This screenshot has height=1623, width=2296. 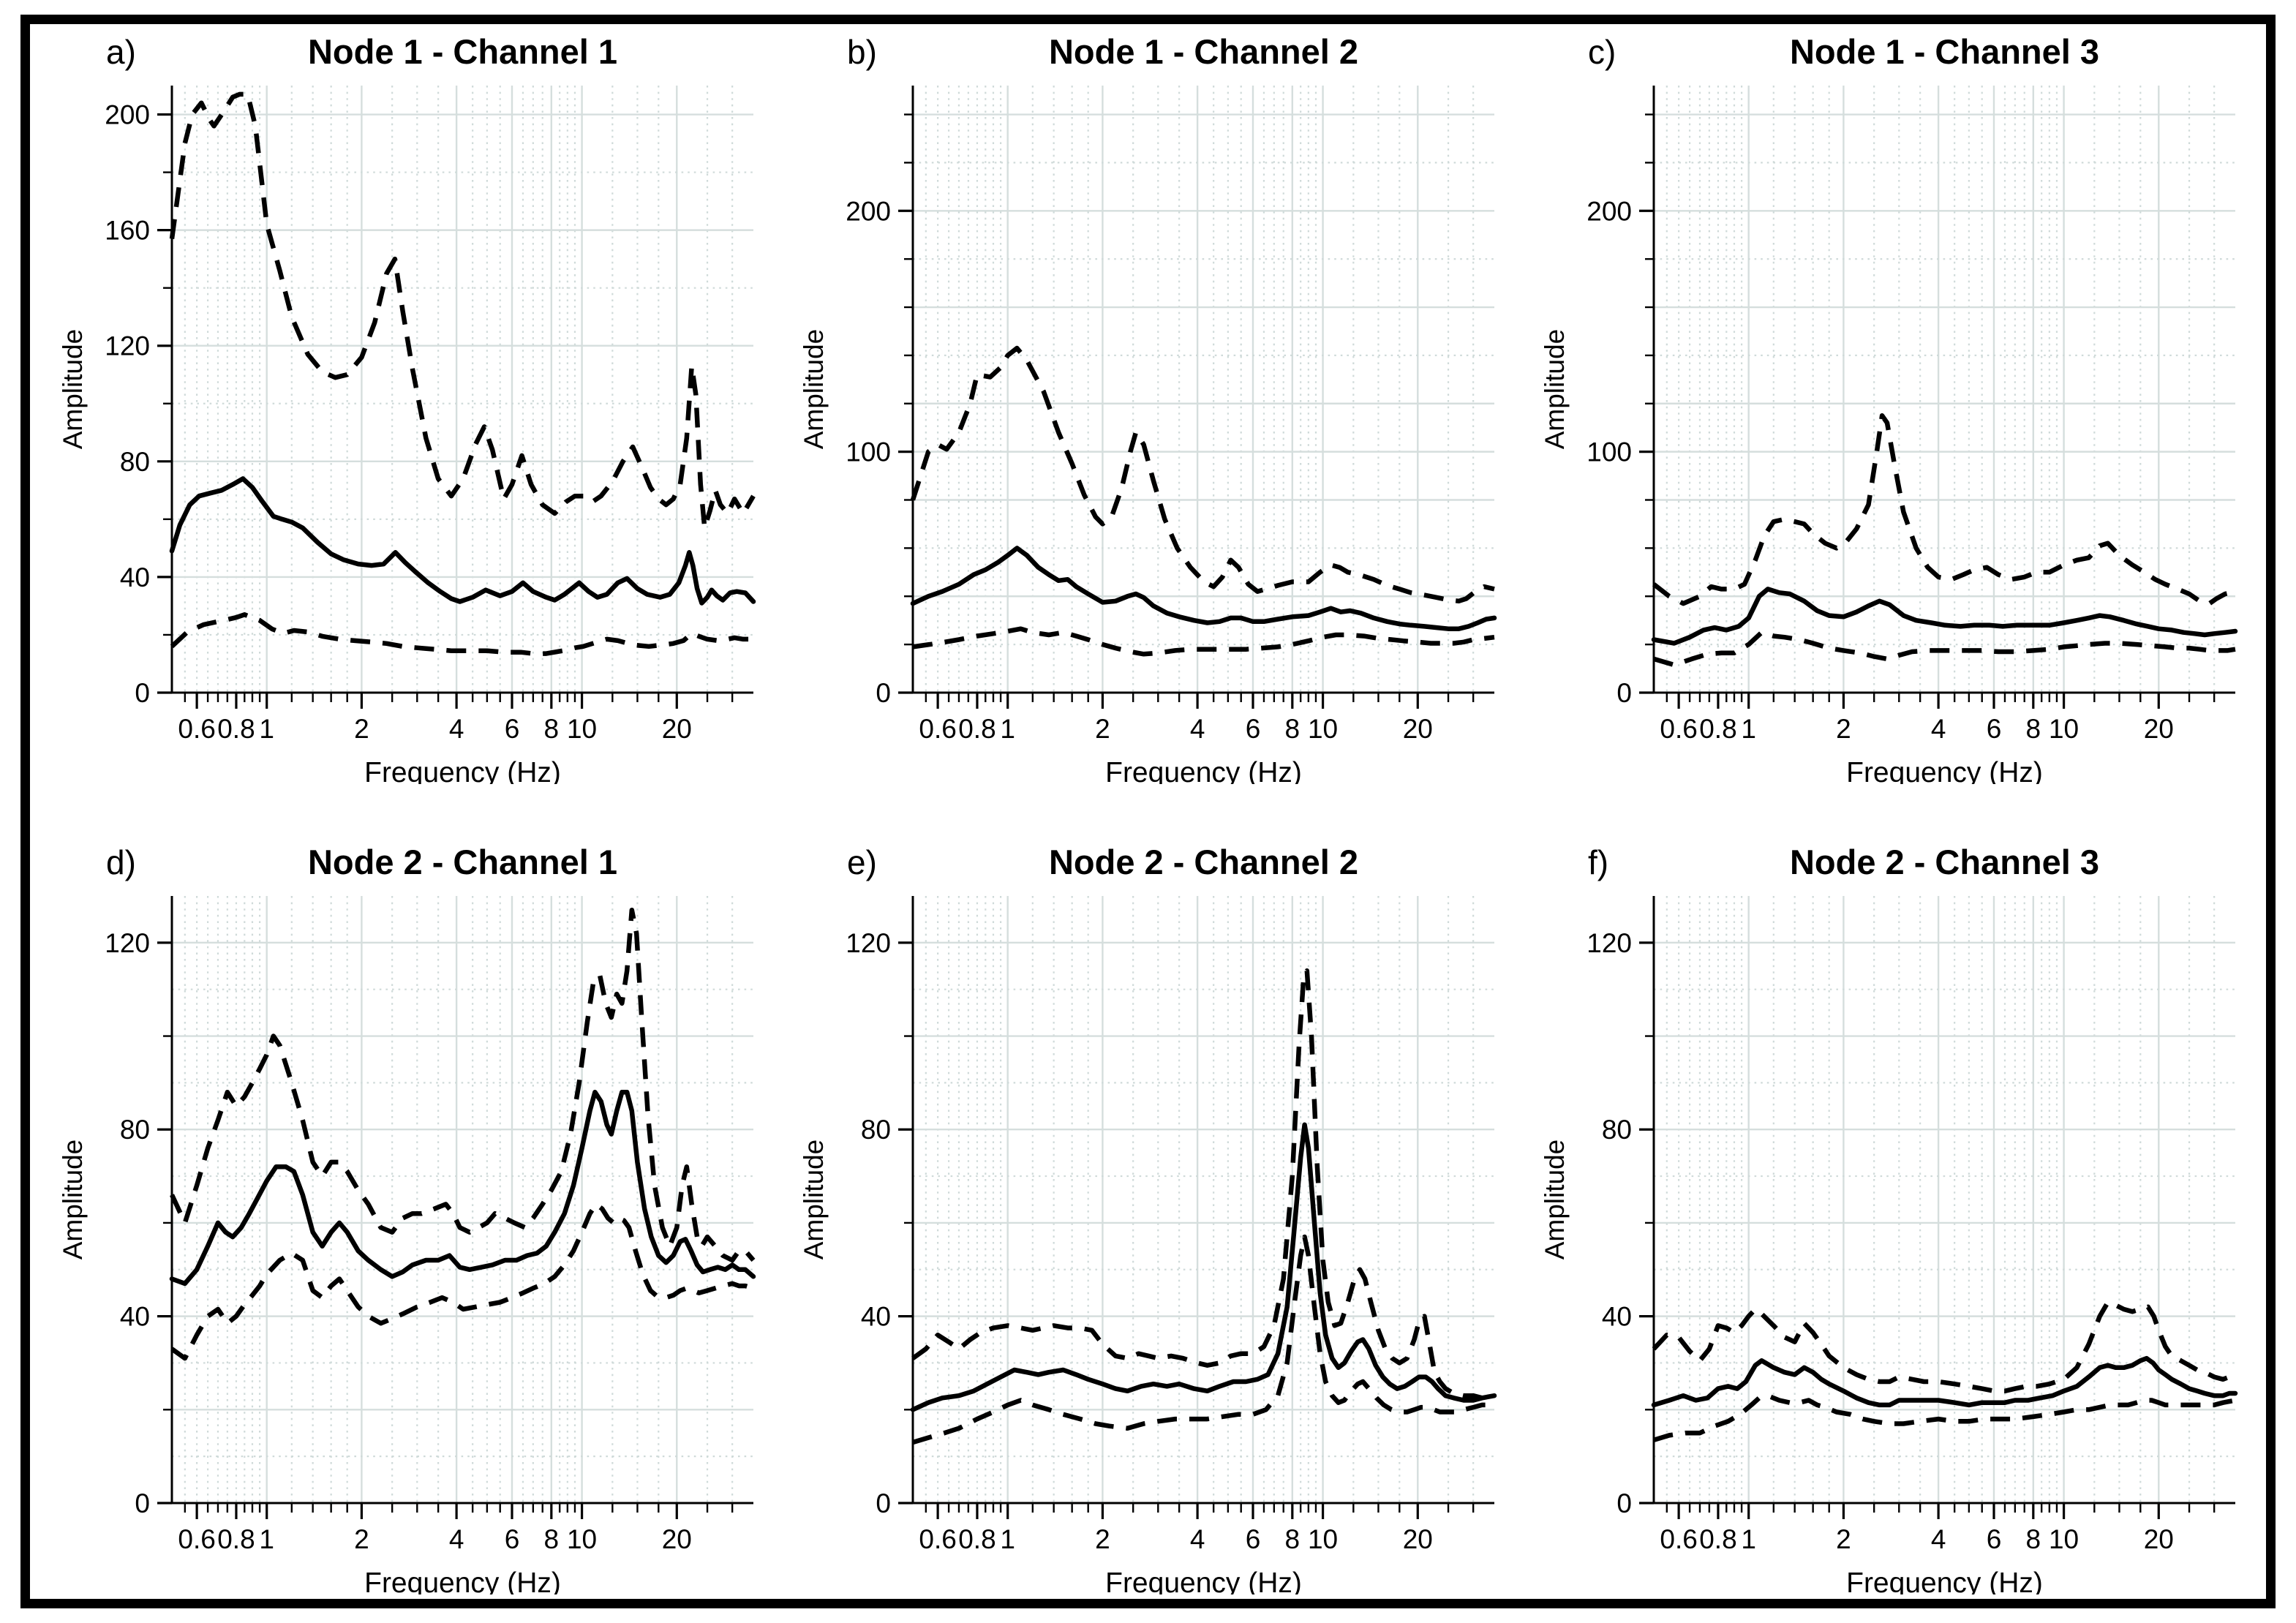 What do you see at coordinates (1203, 52) in the screenshot?
I see `subplot-title: Node 1 - Channel 2` at bounding box center [1203, 52].